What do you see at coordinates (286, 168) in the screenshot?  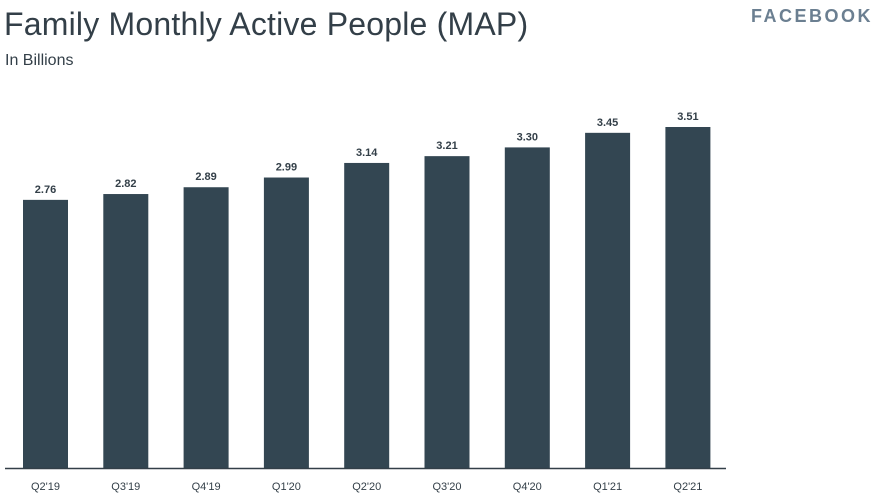 I see `data-label: 2.99` at bounding box center [286, 168].